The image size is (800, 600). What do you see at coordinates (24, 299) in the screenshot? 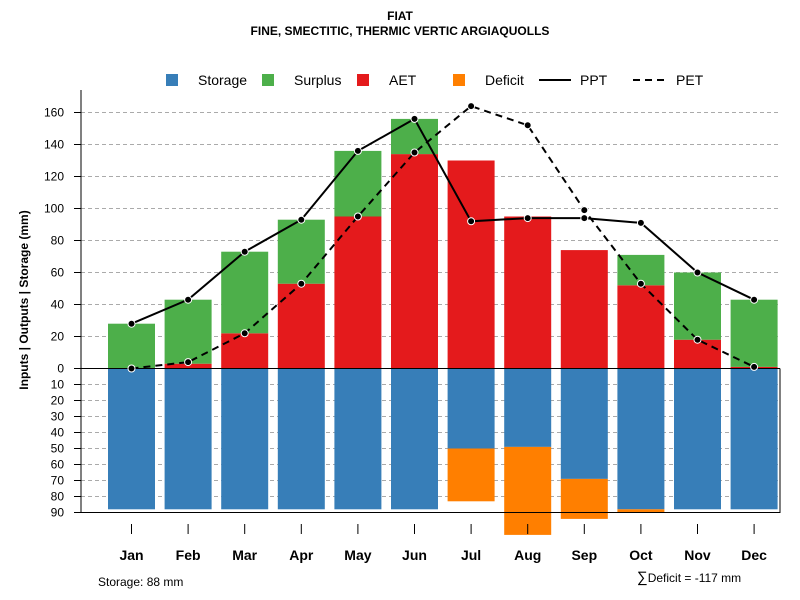
I see `y-axis-label: Inputs | Outputs | Storage (mm)` at bounding box center [24, 299].